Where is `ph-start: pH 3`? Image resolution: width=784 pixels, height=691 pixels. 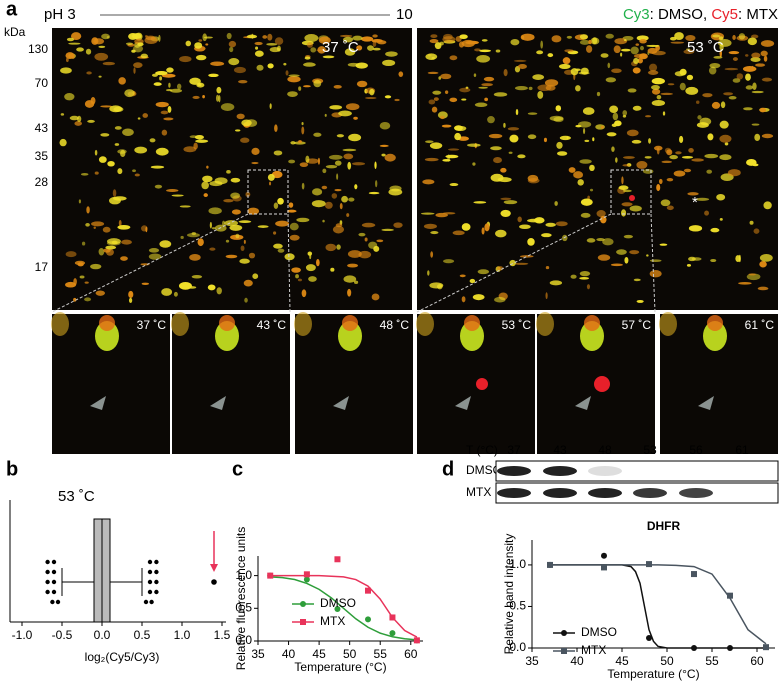 ph-start: pH 3 is located at coordinates (60, 14).